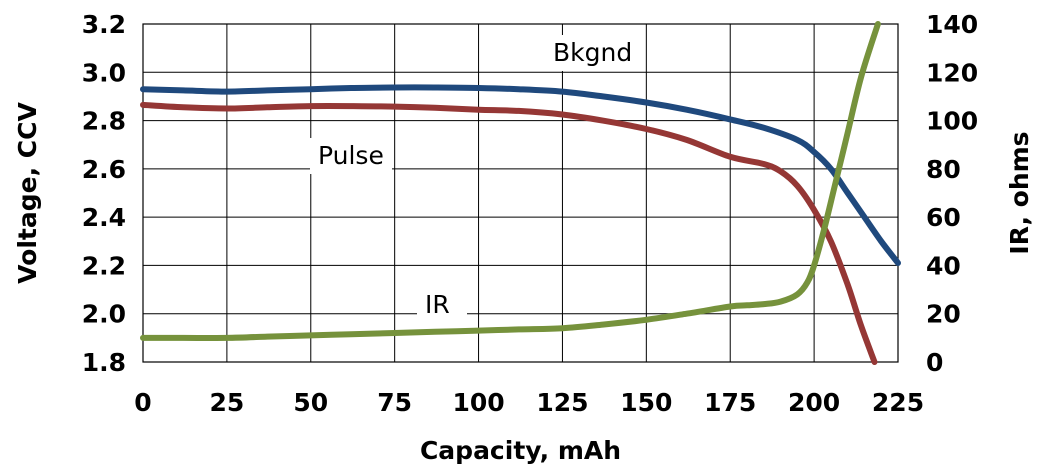  I want to click on y-tick-label: 2.8, so click(104, 121).